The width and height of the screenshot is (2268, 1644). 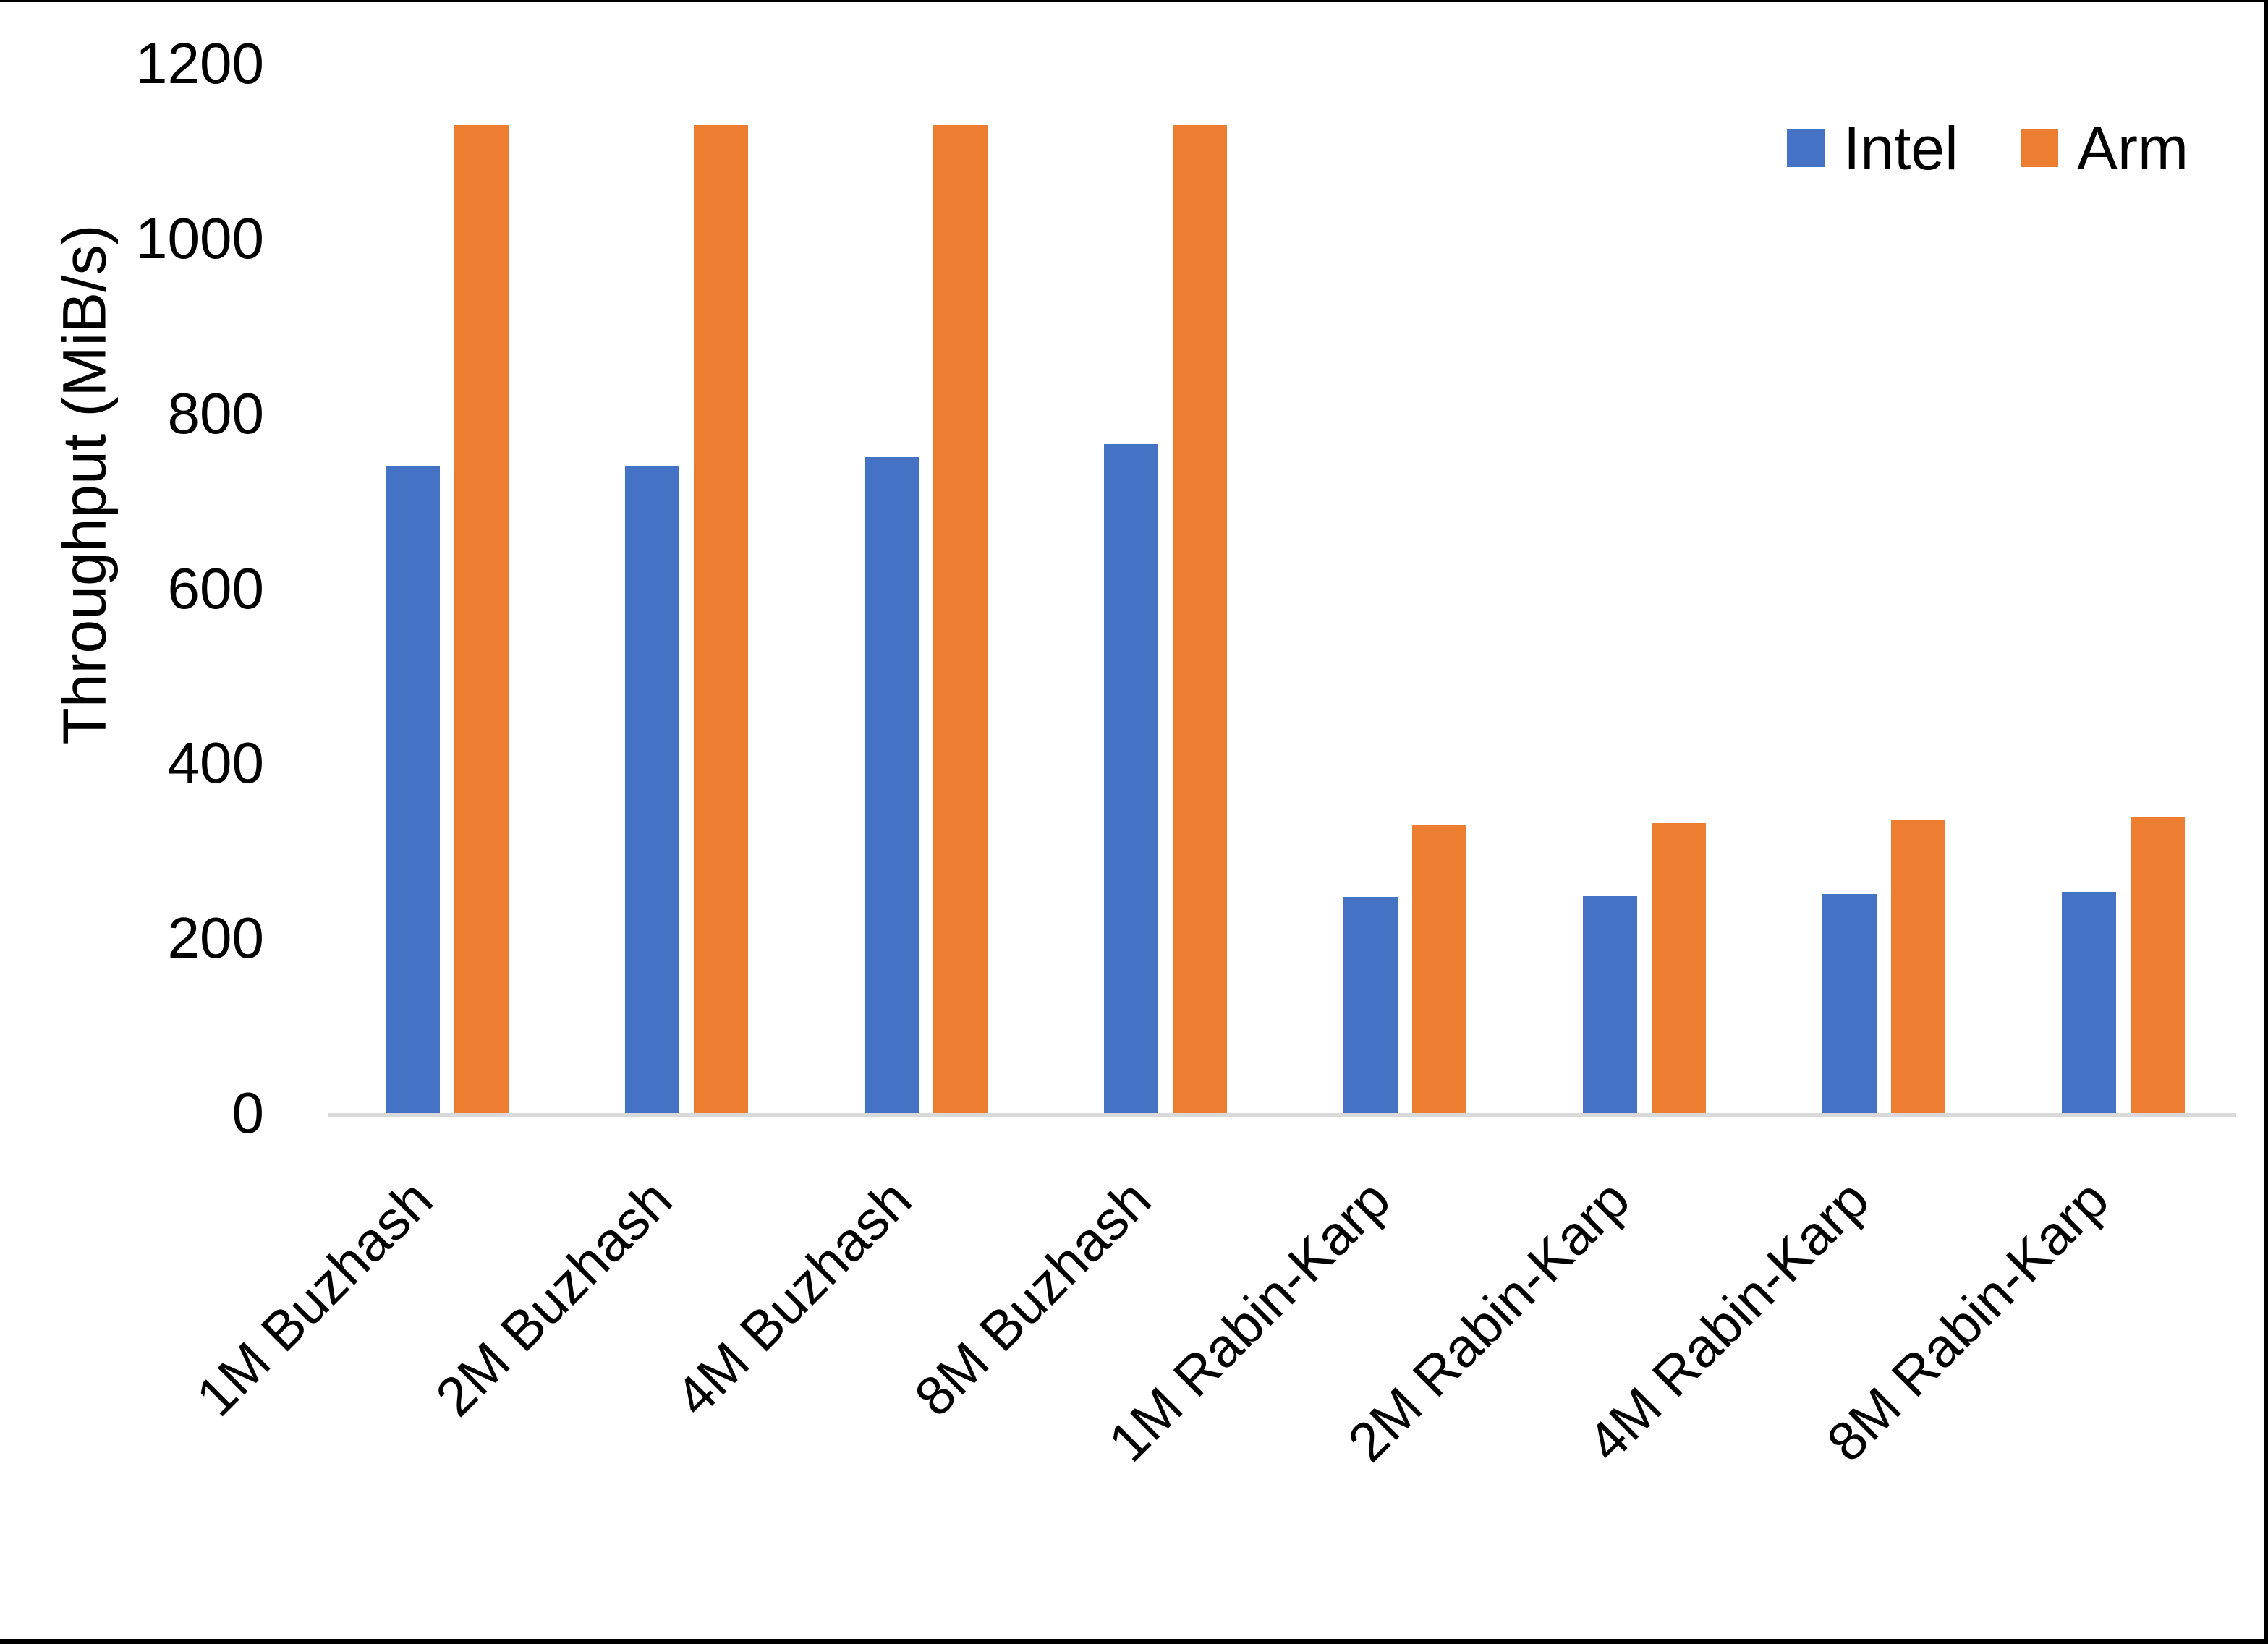 What do you see at coordinates (1806, 148) in the screenshot?
I see `legend-swatch-intel` at bounding box center [1806, 148].